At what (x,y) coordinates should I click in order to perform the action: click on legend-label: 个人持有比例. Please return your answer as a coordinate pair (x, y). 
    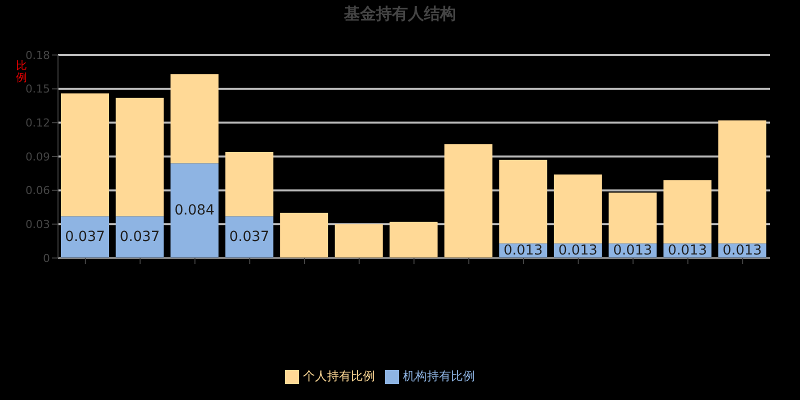
    Looking at the image, I should click on (339, 376).